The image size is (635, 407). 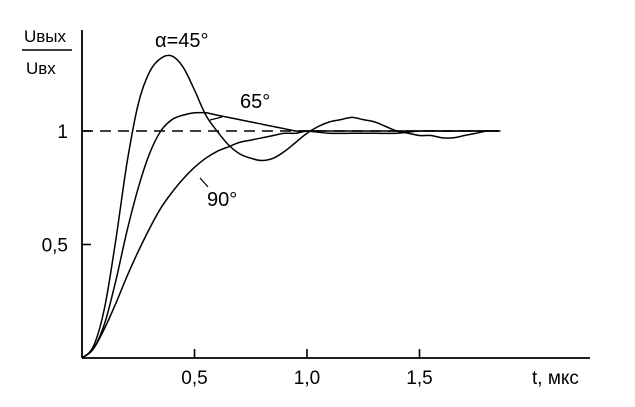 I want to click on x-tick-label-0: 0,5, so click(x=194, y=378).